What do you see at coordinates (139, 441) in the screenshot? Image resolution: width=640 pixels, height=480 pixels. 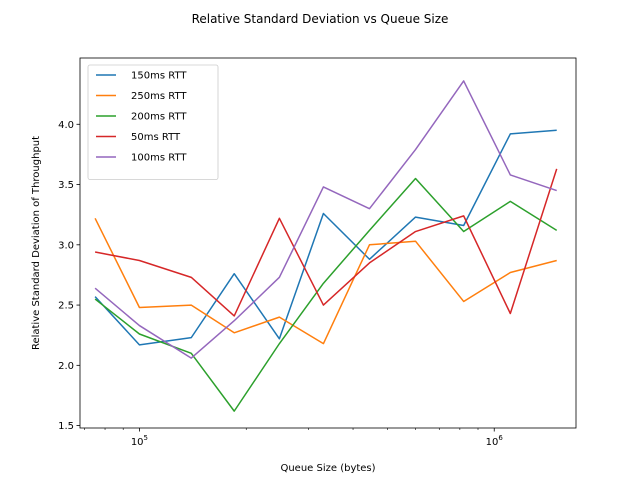 I see `x-tick-label: 10⁵` at bounding box center [139, 441].